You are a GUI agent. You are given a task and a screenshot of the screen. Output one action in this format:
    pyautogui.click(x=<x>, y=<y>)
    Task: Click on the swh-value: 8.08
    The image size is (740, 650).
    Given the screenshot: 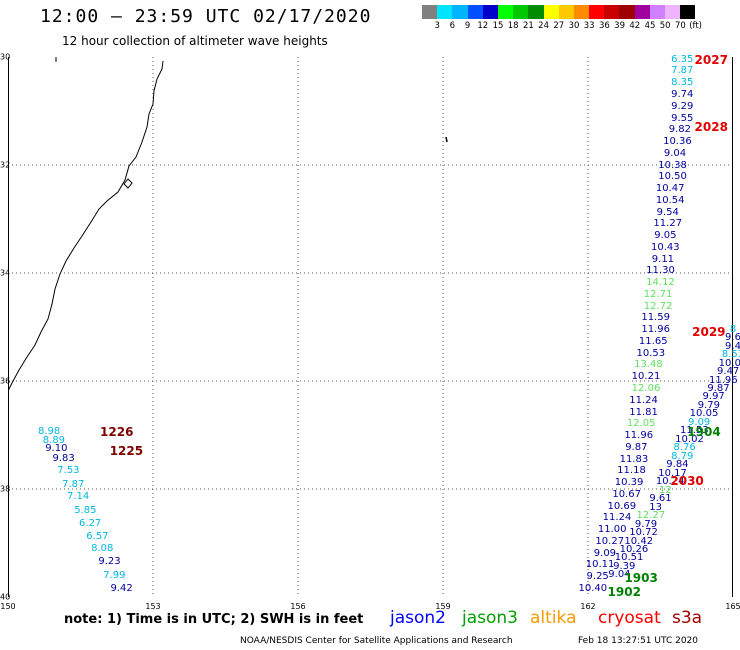 What is the action you would take?
    pyautogui.click(x=102, y=549)
    